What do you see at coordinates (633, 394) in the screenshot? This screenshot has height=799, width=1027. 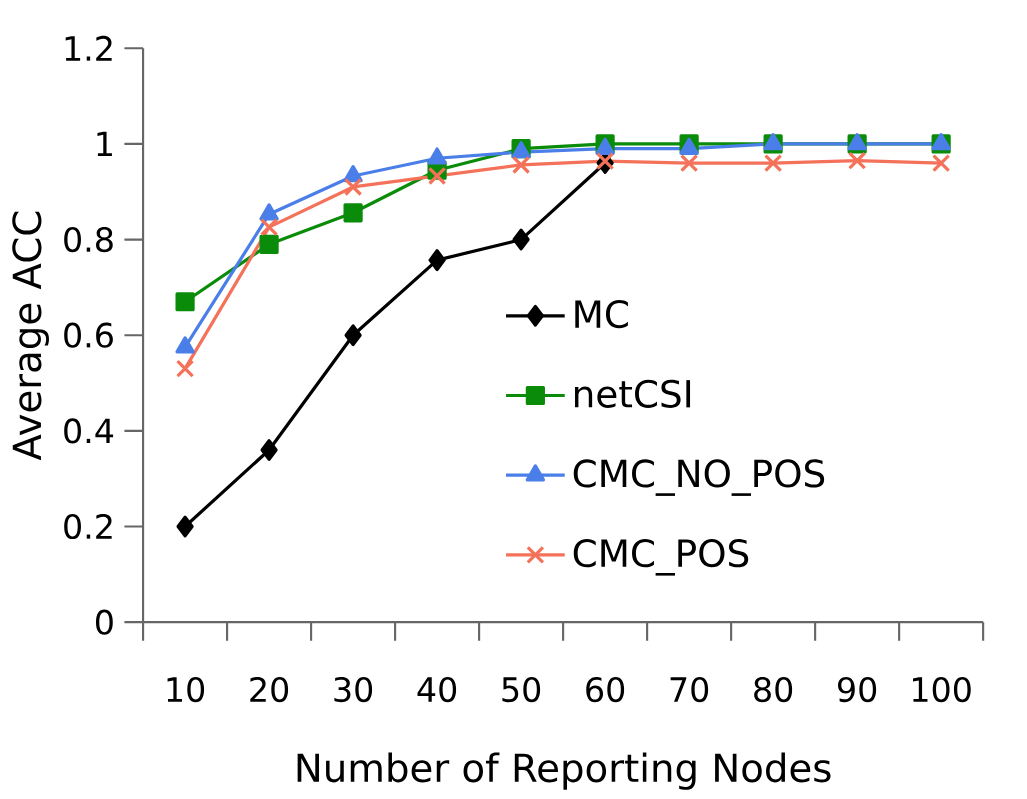 I see `legend-label: netCSI` at bounding box center [633, 394].